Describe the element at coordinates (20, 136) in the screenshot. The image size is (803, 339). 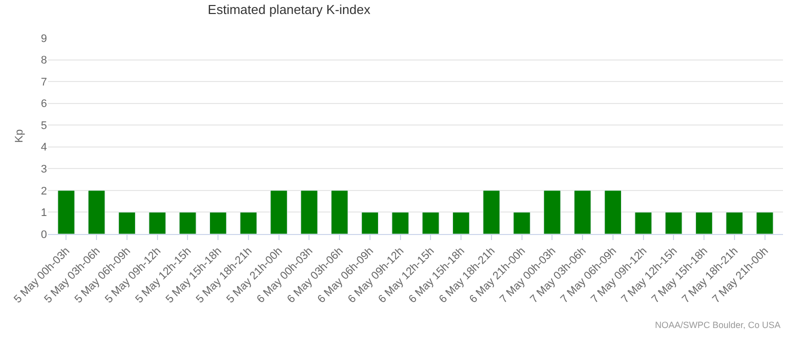
I see `y-axis-title: Kp` at that location.